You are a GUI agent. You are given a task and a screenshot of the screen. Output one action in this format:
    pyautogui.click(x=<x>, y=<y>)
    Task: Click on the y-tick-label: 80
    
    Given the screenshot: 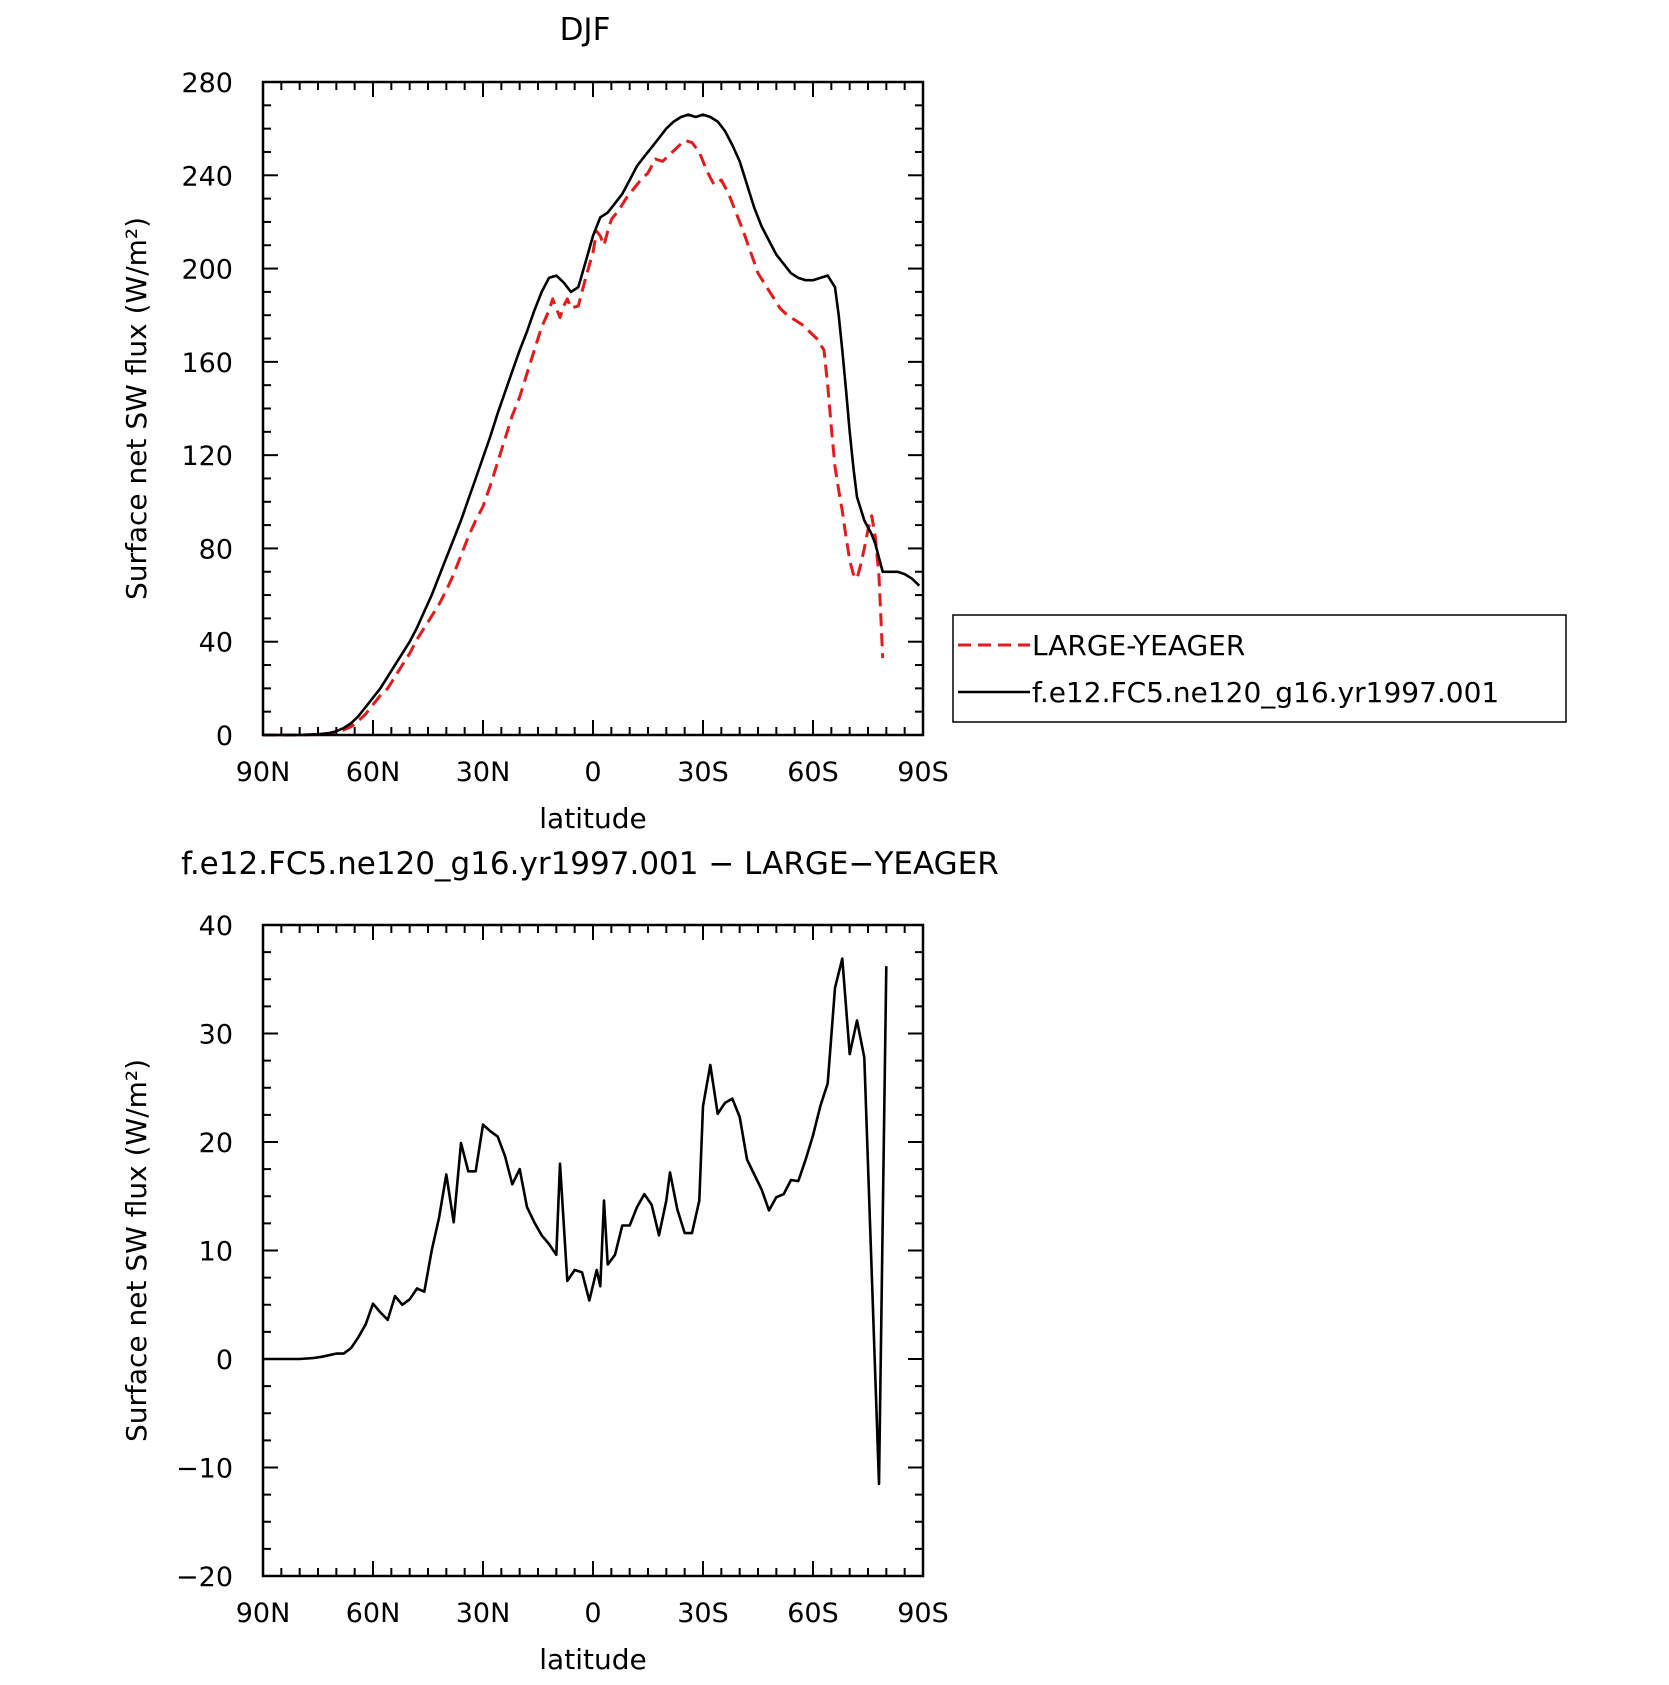 What is the action you would take?
    pyautogui.click(x=216, y=549)
    